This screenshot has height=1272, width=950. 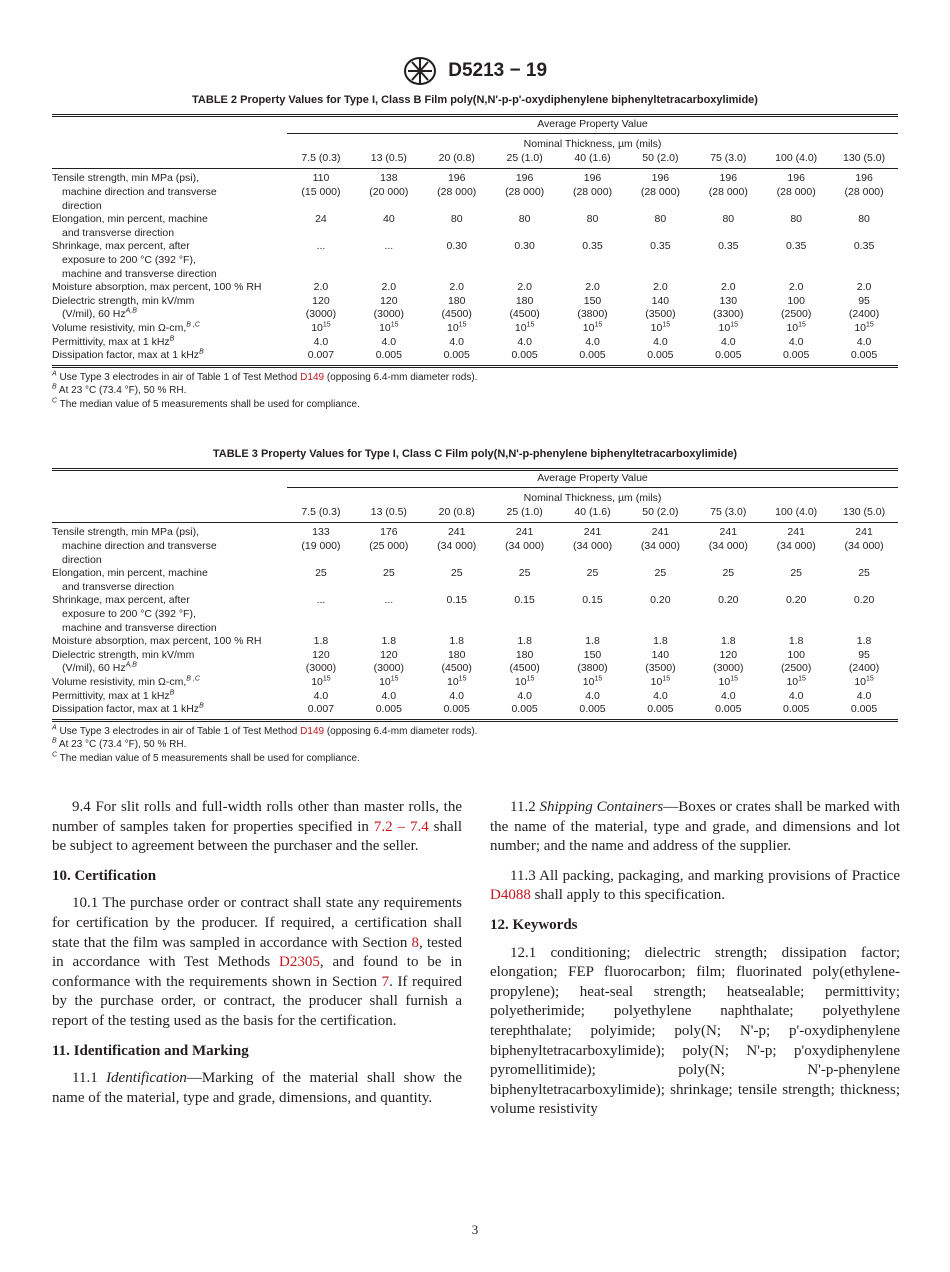 I want to click on cross-reference-link: 8, so click(x=415, y=942).